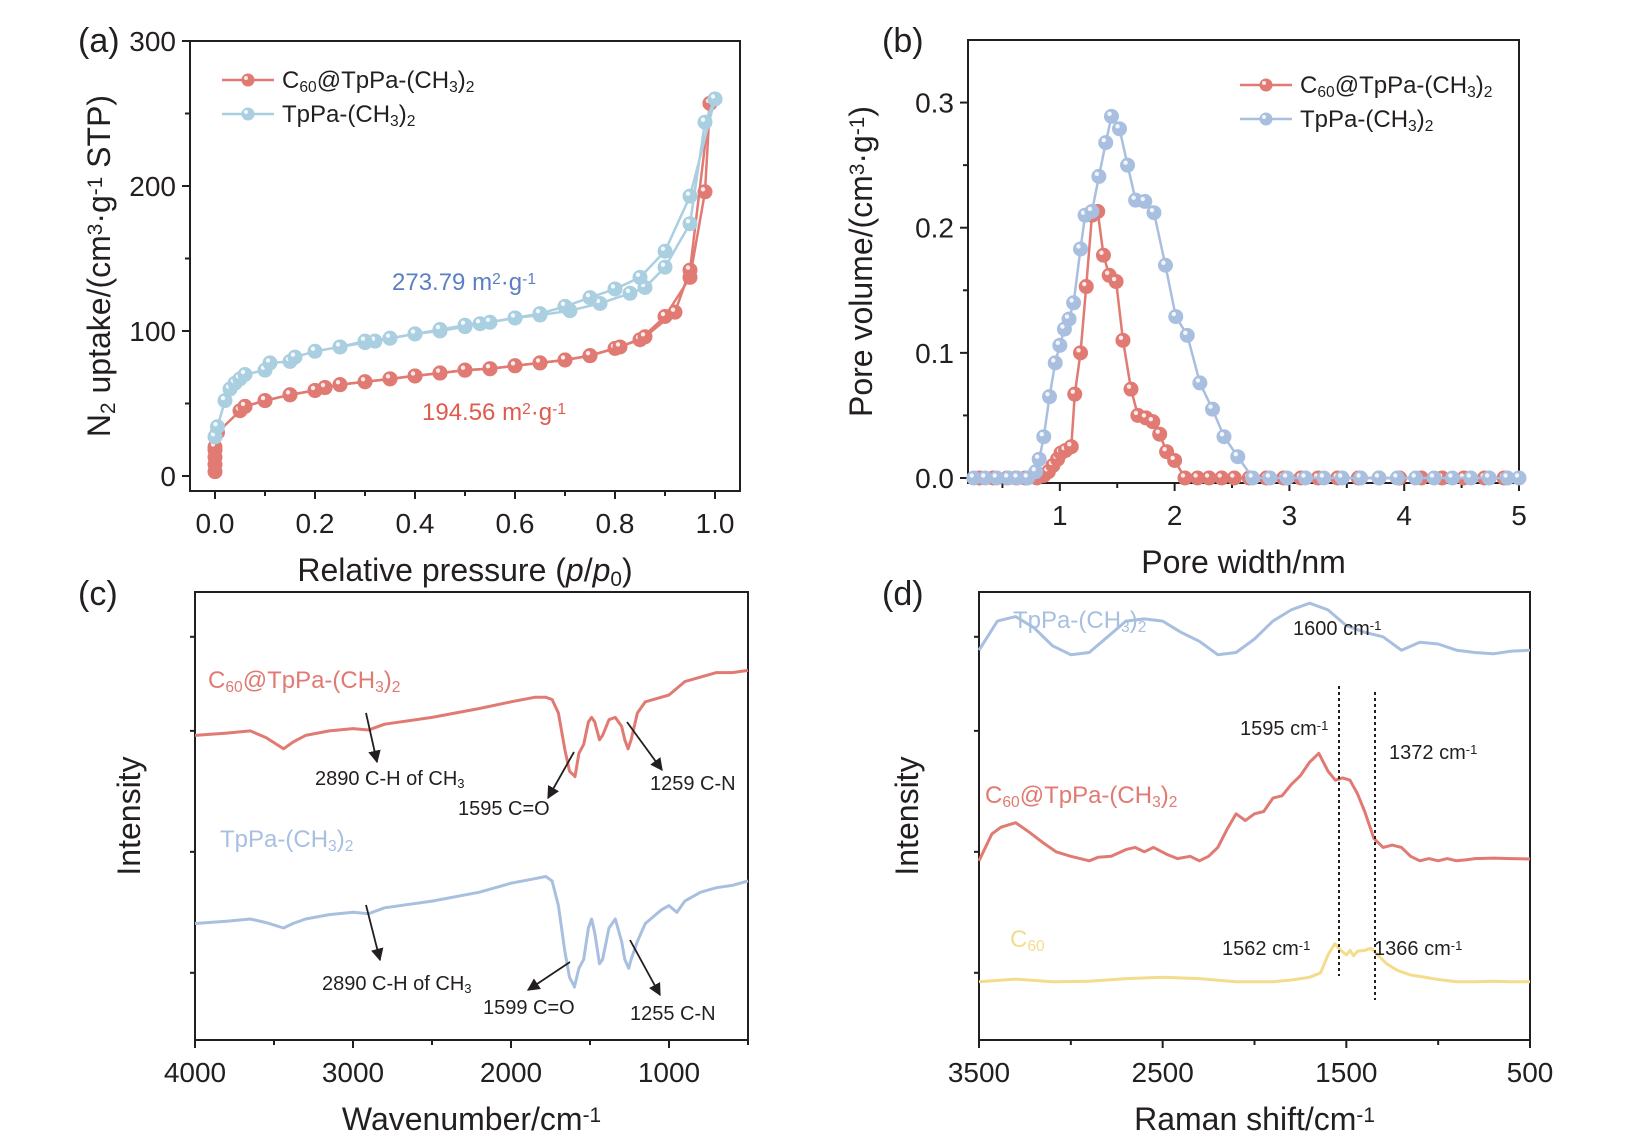 This screenshot has height=1134, width=1627. What do you see at coordinates (681, 758) in the screenshot?
I see `peak-annotation: 1259 C-N` at bounding box center [681, 758].